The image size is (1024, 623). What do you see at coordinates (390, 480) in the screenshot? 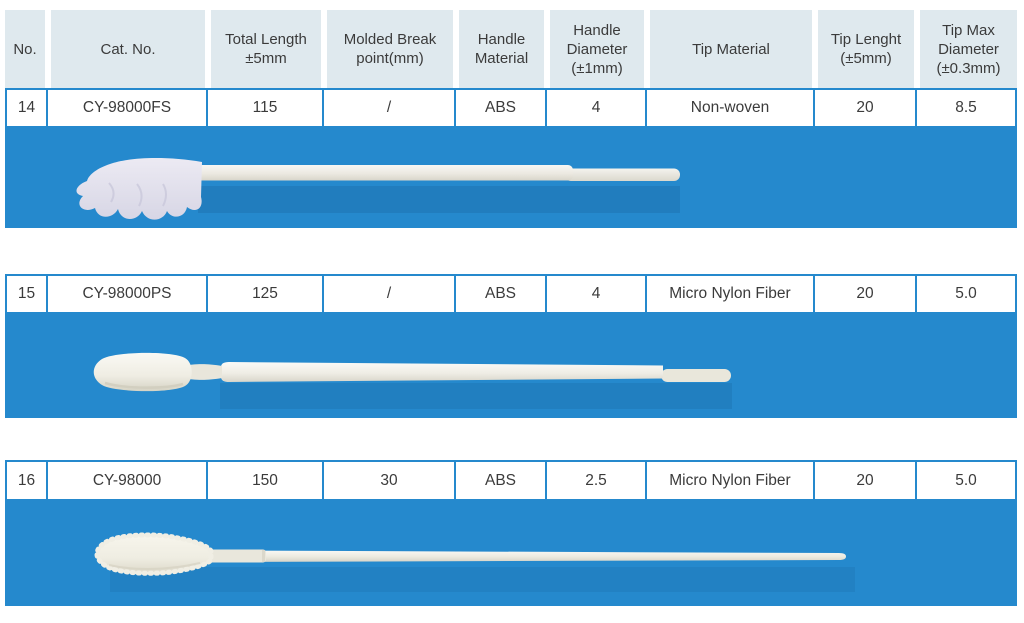
I see `cell-molded-break-point: 30` at bounding box center [390, 480].